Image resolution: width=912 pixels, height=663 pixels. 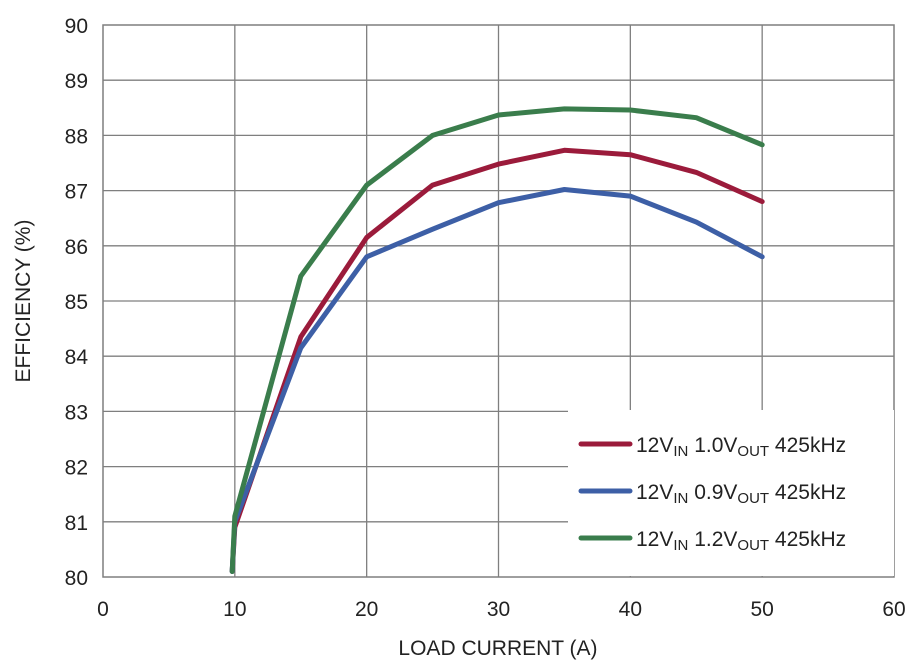 I want to click on legend-label: 12VIN 1.0VOUT 425kHz, so click(x=741, y=447).